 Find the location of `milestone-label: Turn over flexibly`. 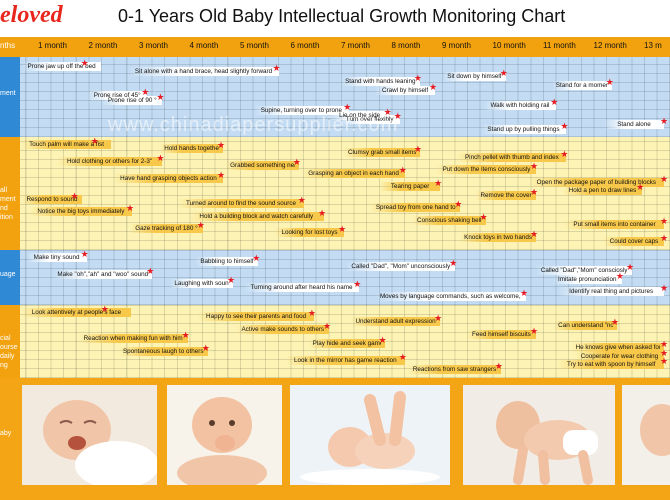

milestone-label: Turn over flexibly is located at coordinates (369, 120).